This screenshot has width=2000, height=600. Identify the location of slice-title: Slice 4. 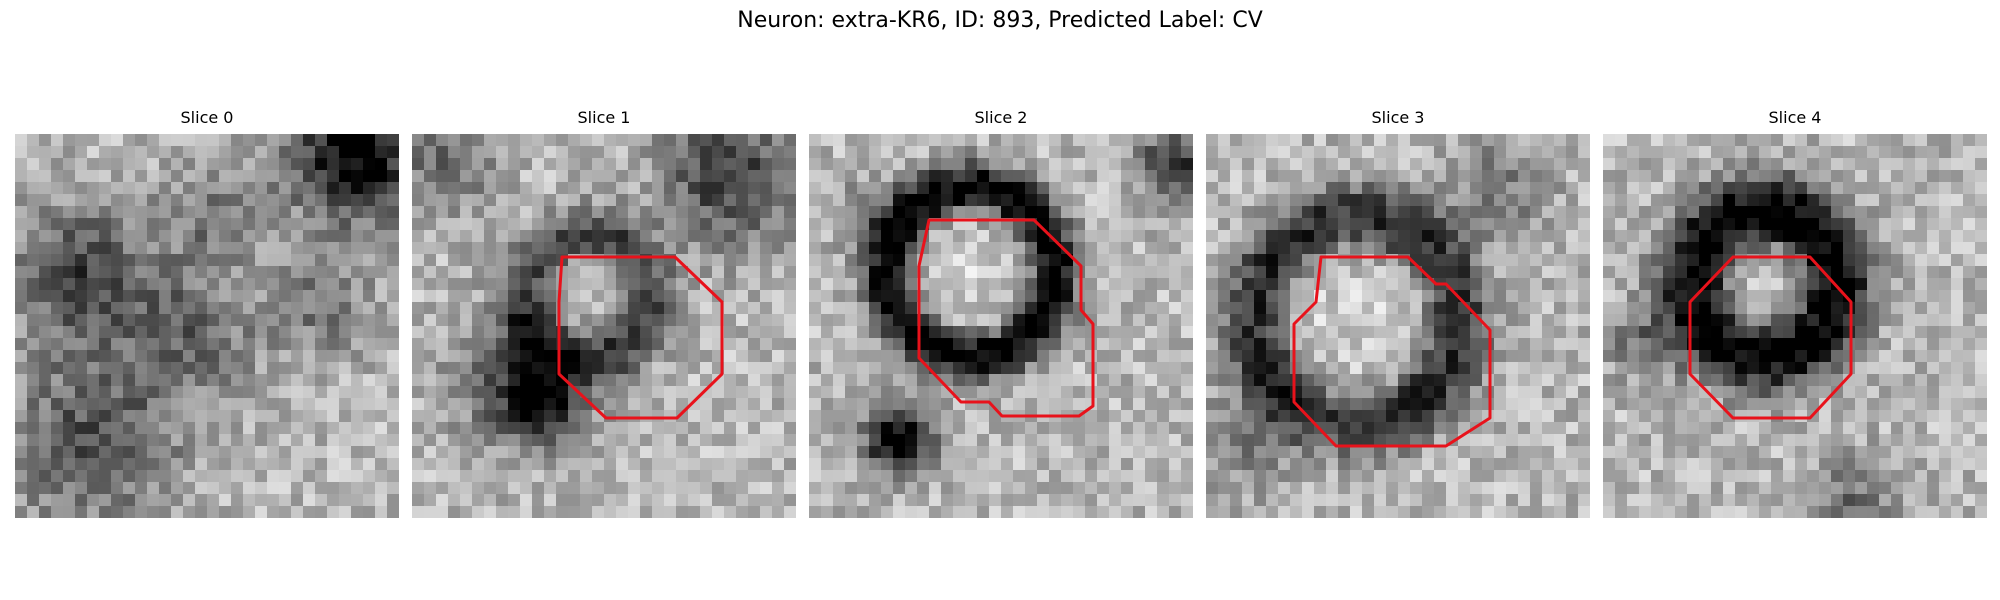
(1795, 117).